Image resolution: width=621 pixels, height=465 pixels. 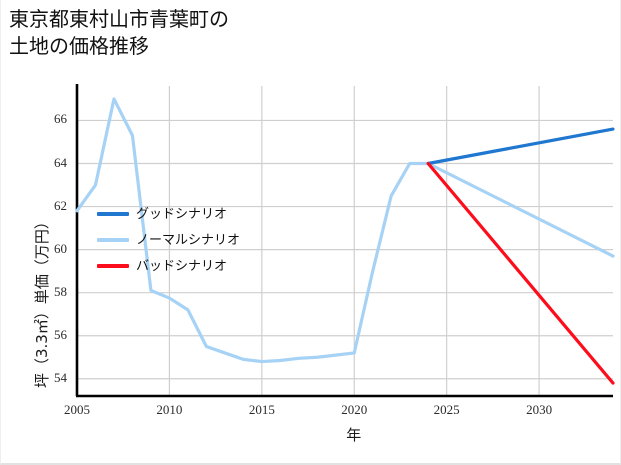 I want to click on x-axis-title: 年, so click(x=354, y=435).